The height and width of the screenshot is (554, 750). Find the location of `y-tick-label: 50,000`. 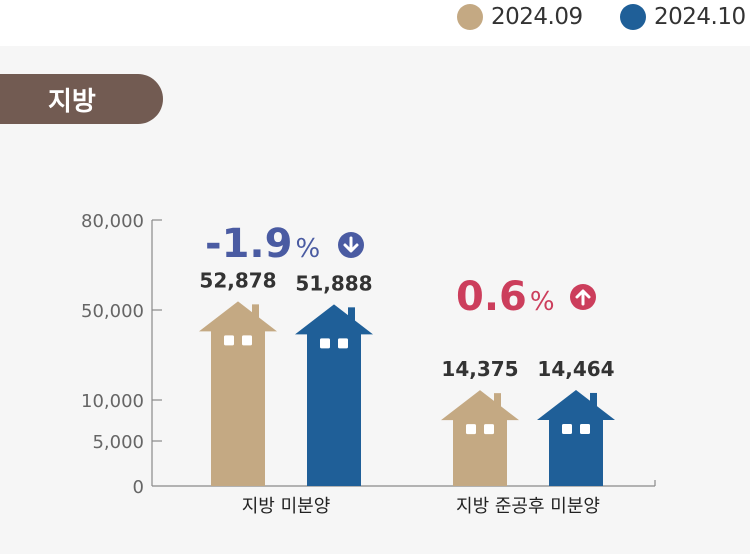

y-tick-label: 50,000 is located at coordinates (112, 311).